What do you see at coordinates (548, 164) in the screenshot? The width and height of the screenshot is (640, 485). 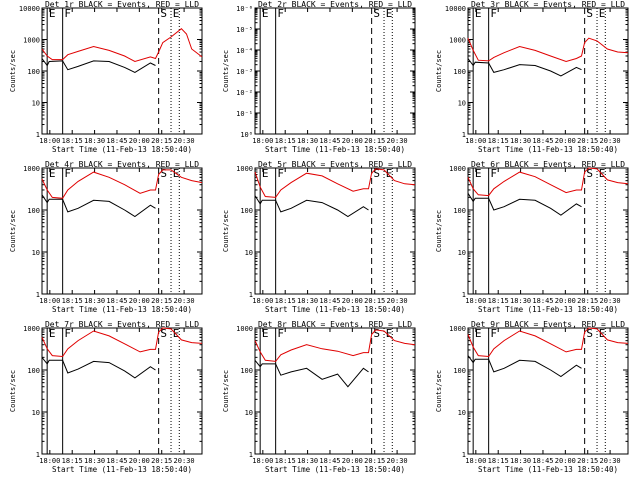 I see `chart-title: Det 6r BLACK = Events, RED = LLD` at bounding box center [548, 164].